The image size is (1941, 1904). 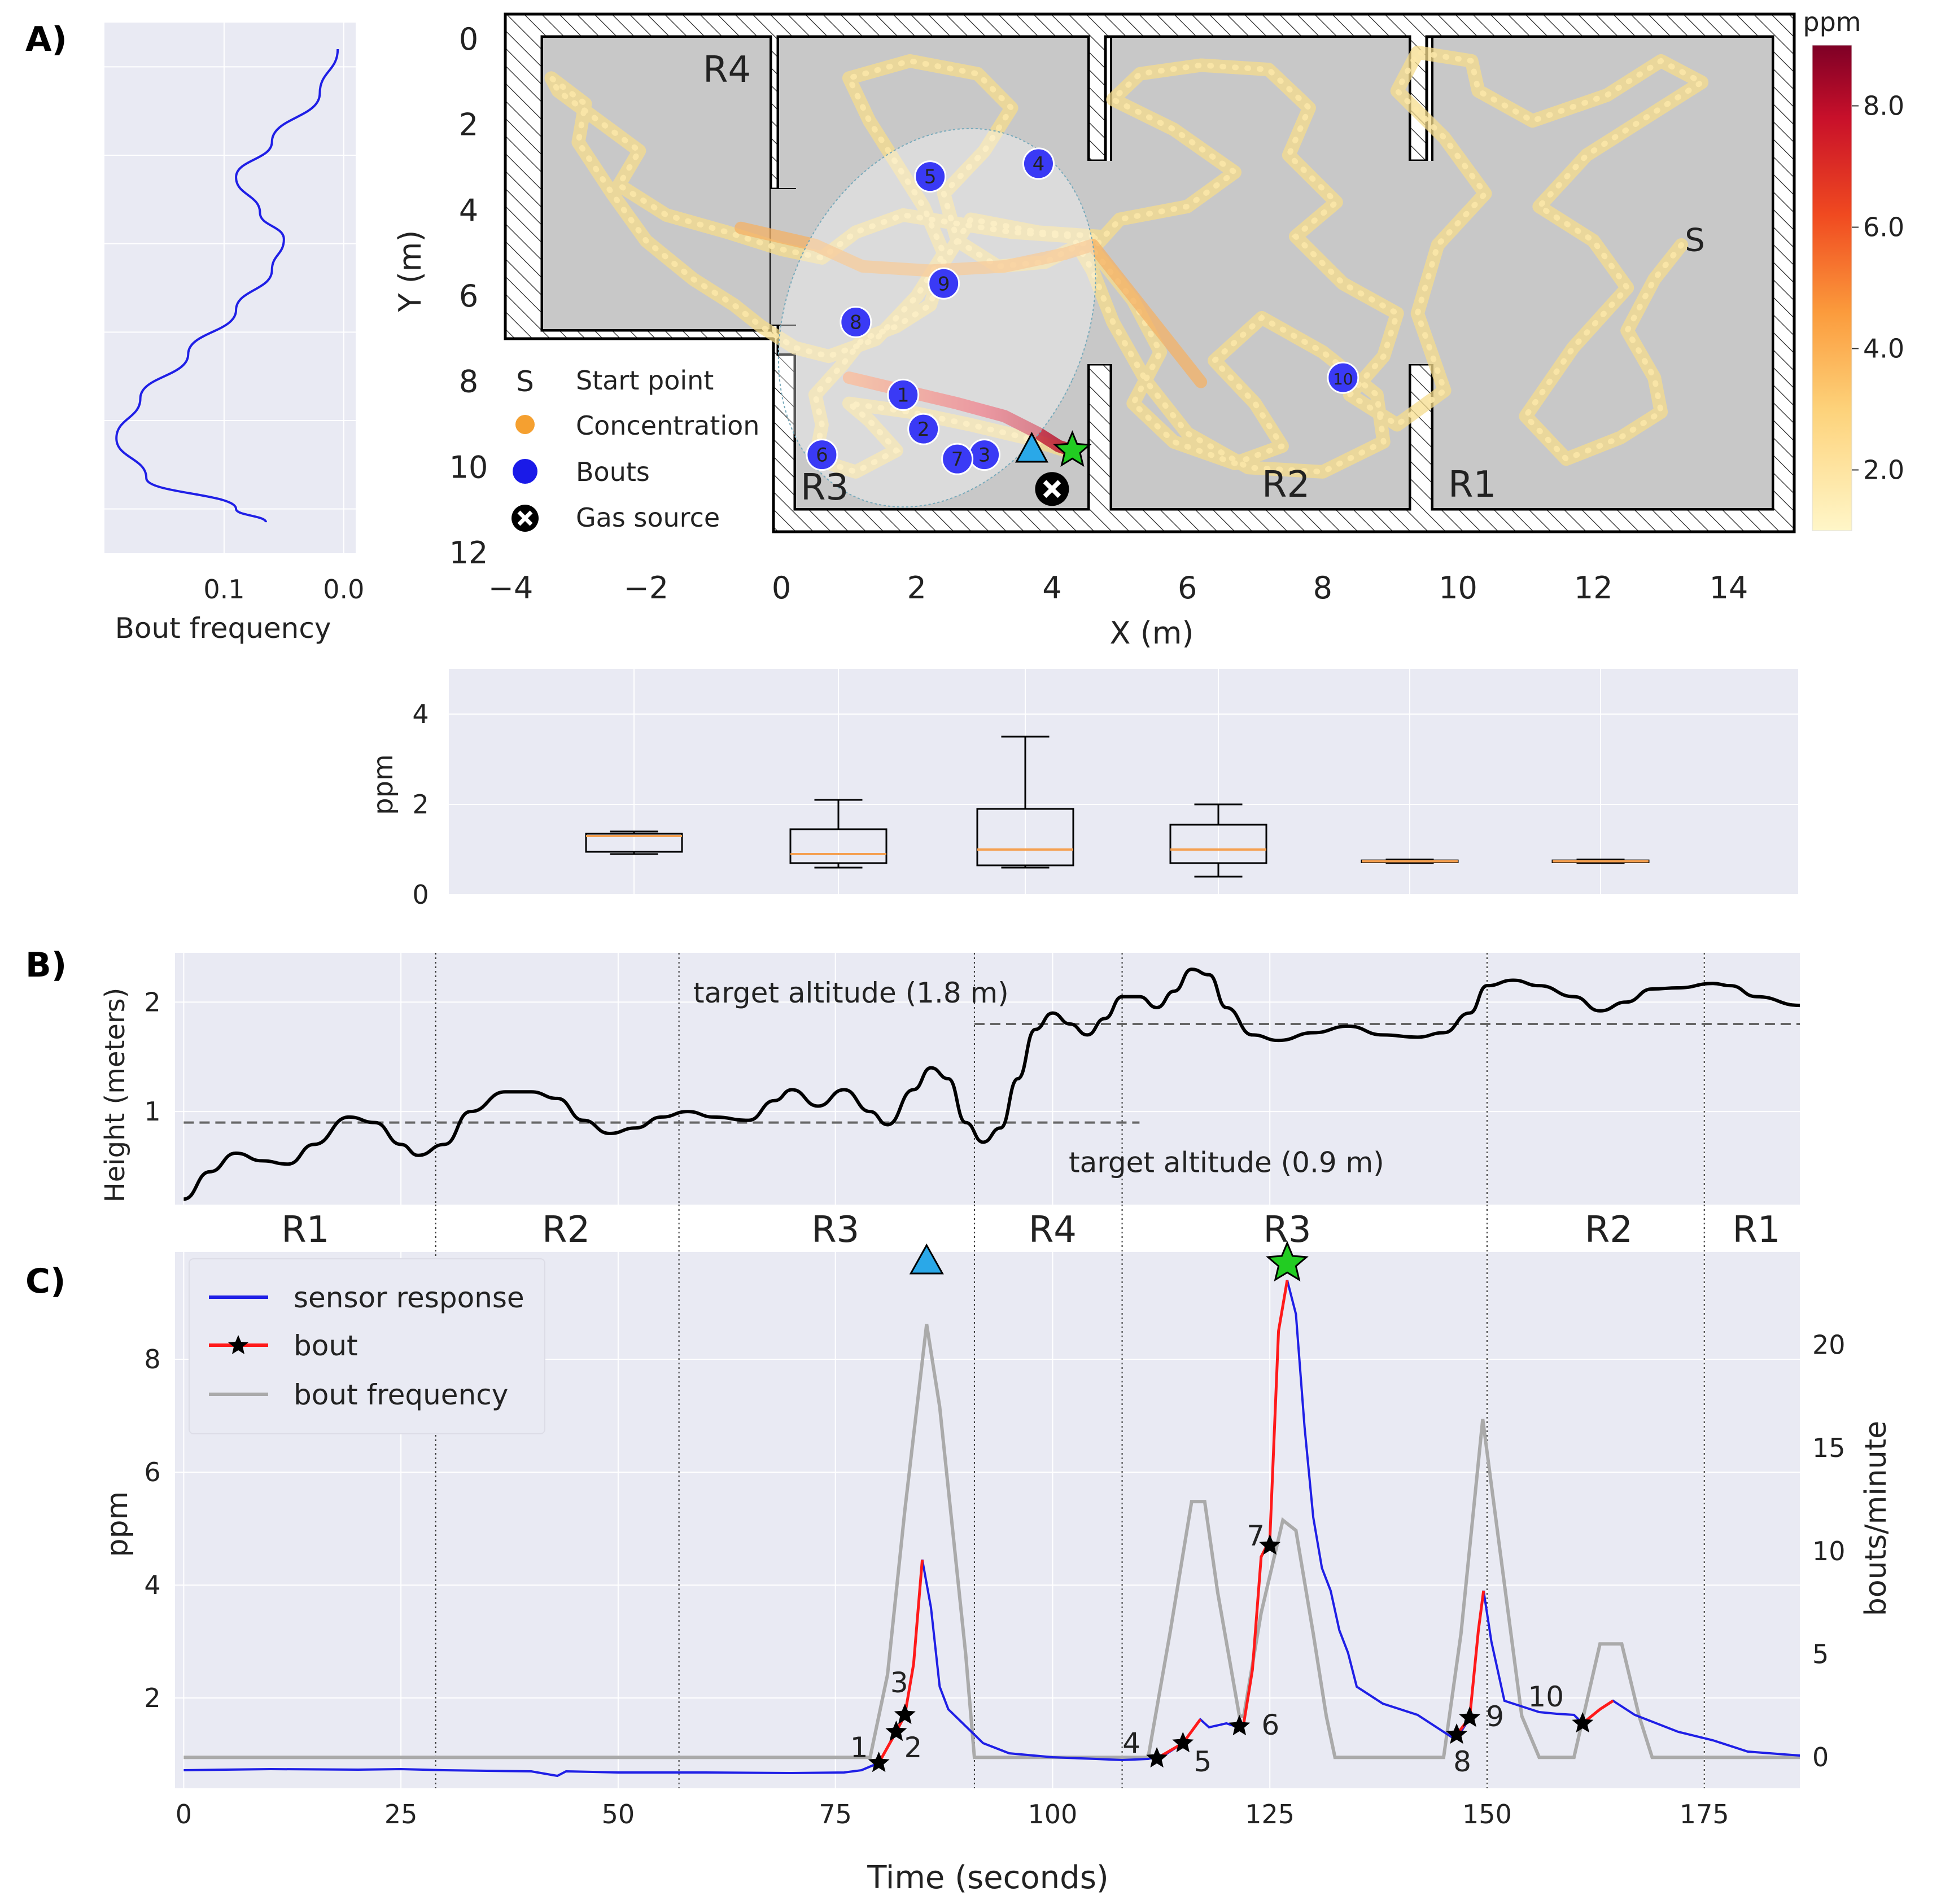 What do you see at coordinates (1820, 1757) in the screenshot?
I see `sensor-y2-tick: 0` at bounding box center [1820, 1757].